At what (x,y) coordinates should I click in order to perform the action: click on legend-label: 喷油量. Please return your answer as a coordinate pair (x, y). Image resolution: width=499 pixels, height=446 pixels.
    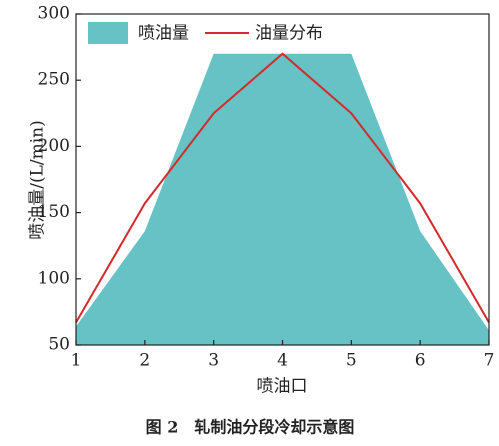
    Looking at the image, I should click on (163, 34).